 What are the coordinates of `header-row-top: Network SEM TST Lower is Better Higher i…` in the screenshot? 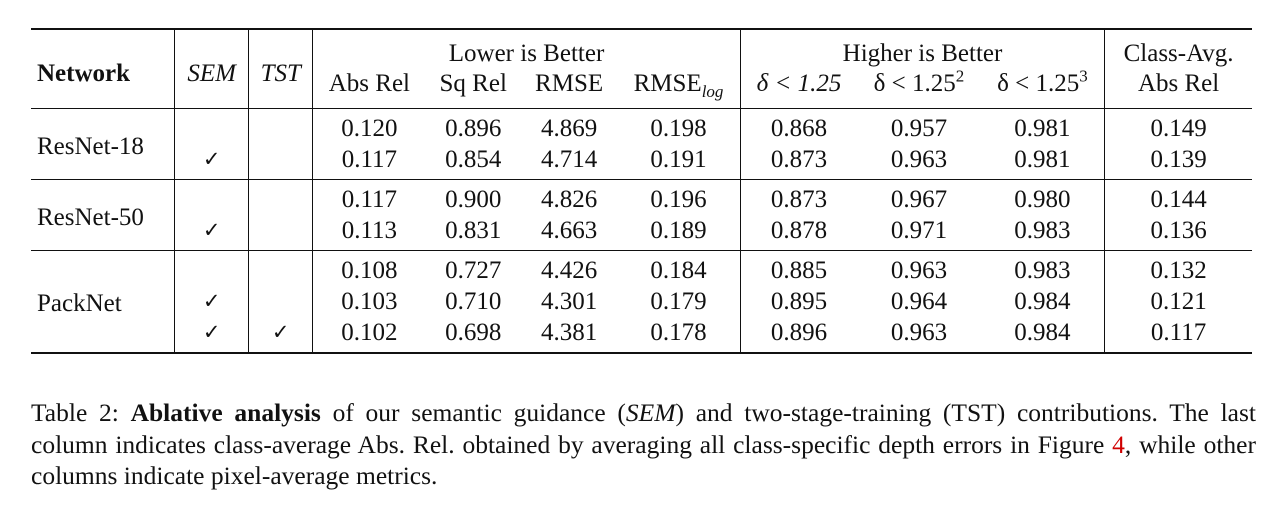 It's located at (641, 69).